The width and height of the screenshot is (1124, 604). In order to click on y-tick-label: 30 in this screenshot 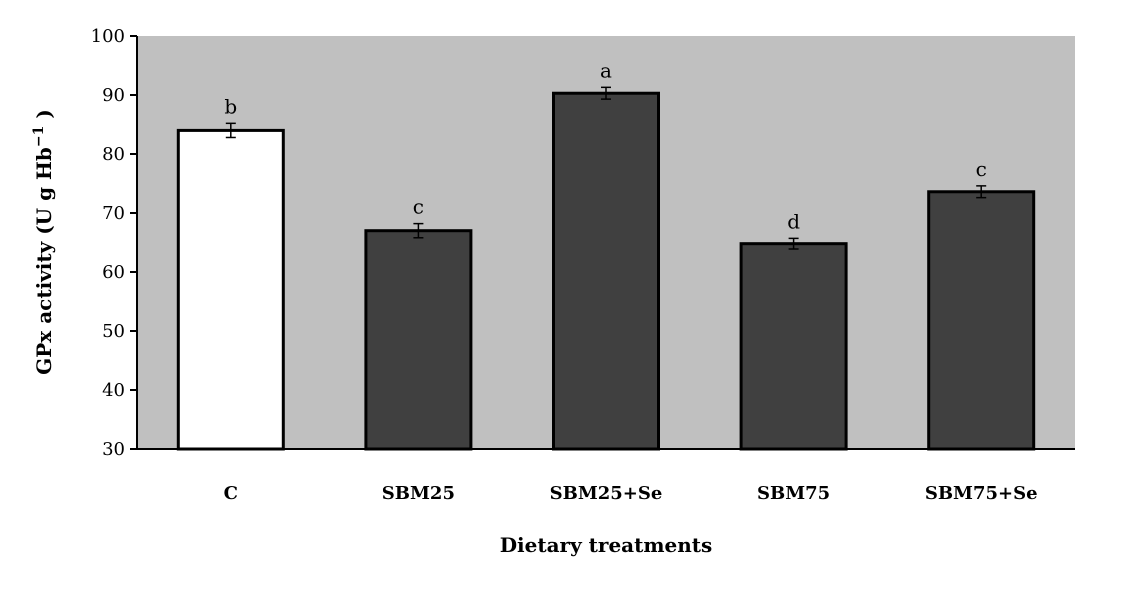, I will do `click(113, 449)`.